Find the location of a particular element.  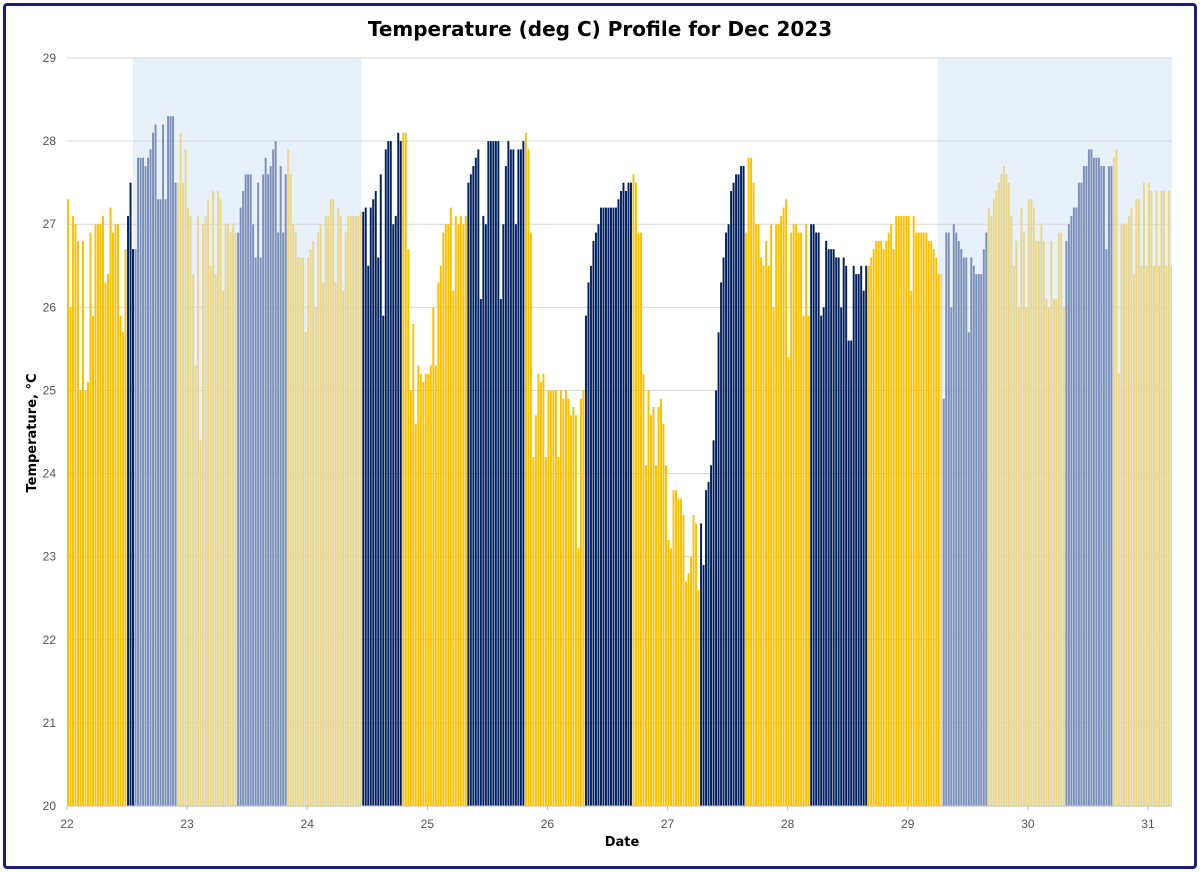

x-tick-label: 28 is located at coordinates (788, 824).